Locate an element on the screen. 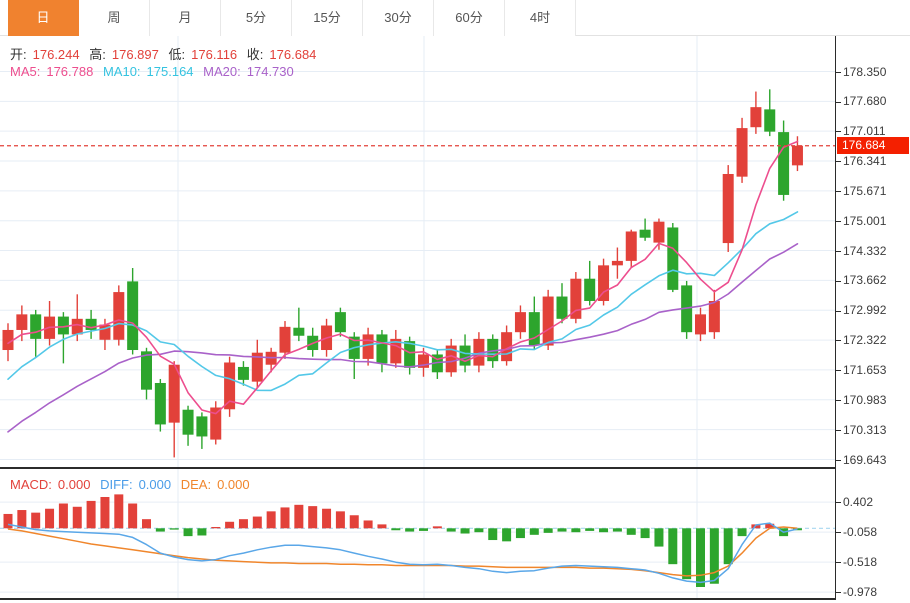 This screenshot has height=603, width=910. diff-value: 0.000 is located at coordinates (155, 484).